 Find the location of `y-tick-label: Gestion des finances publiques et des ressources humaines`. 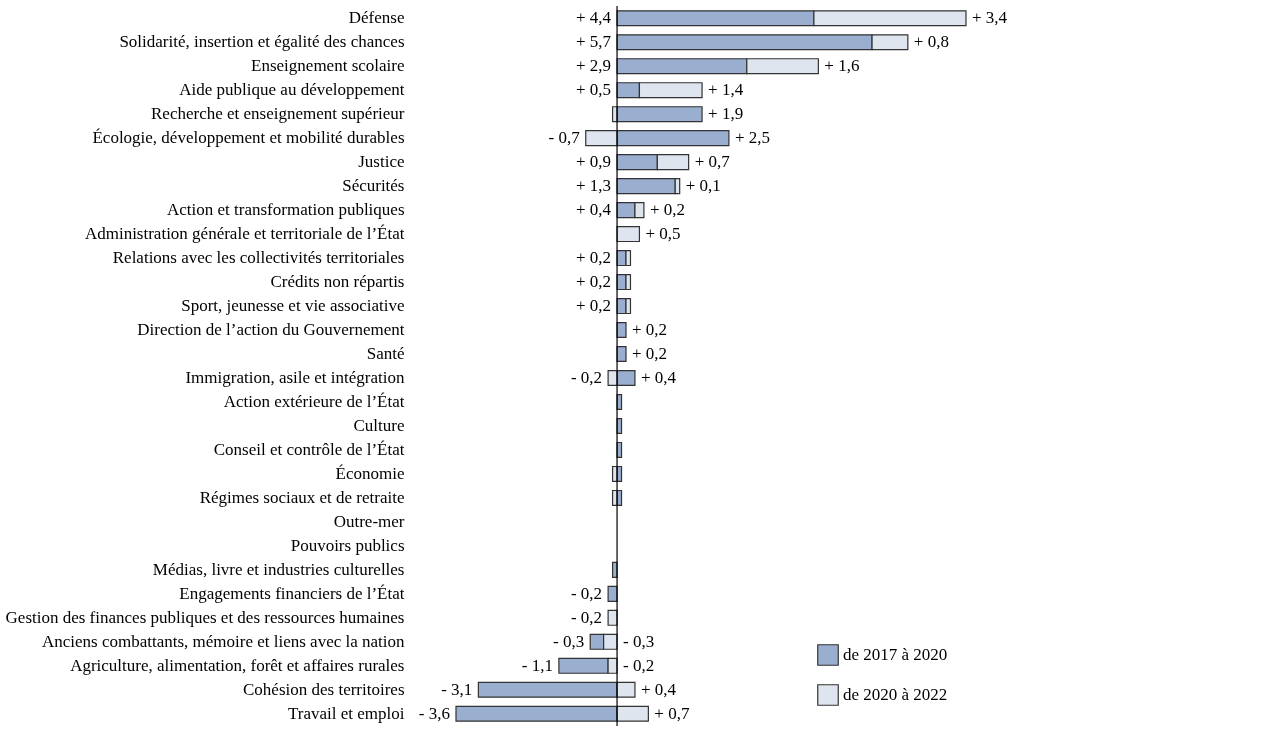

y-tick-label: Gestion des finances publiques et des ressources humaines is located at coordinates (205, 617).